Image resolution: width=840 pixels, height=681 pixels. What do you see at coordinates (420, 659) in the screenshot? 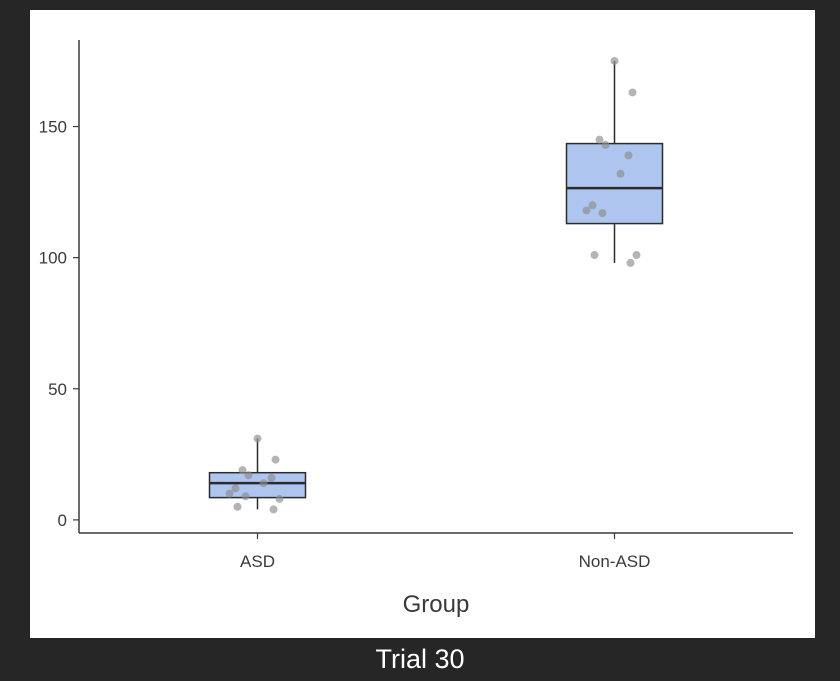
I see `slide-caption: Trial 30` at bounding box center [420, 659].